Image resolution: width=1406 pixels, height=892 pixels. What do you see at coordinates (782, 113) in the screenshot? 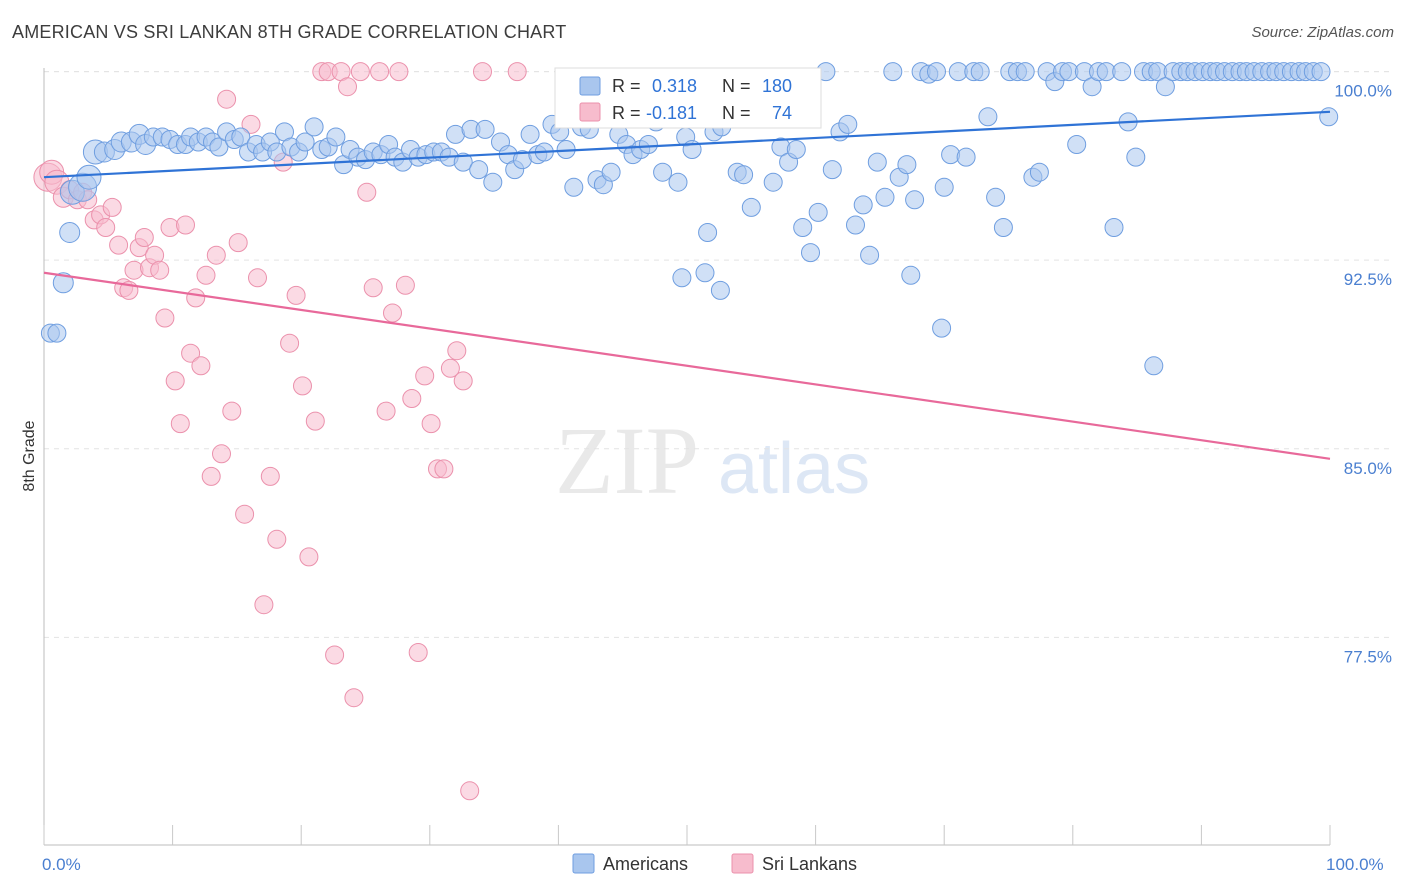
I see `sri-lankans-n-value: 74` at bounding box center [782, 113].